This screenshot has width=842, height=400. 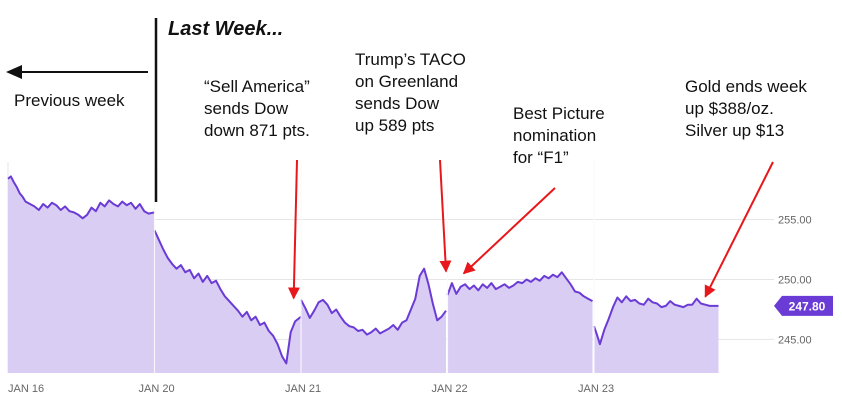 I want to click on annotation-line: Previous week, so click(x=69, y=100).